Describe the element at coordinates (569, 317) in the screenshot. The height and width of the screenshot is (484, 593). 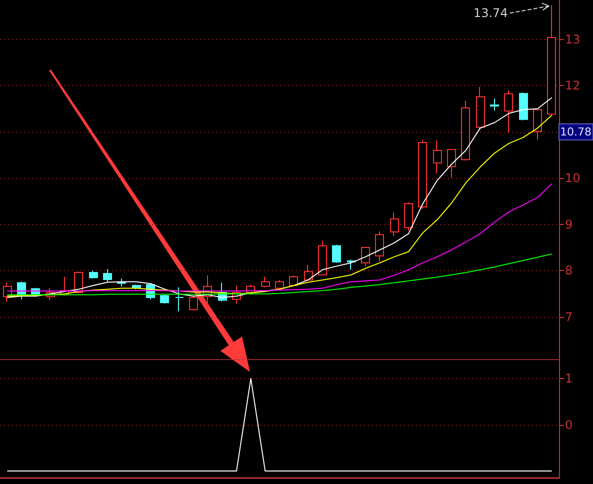
I see `y-tick-label: 7` at that location.